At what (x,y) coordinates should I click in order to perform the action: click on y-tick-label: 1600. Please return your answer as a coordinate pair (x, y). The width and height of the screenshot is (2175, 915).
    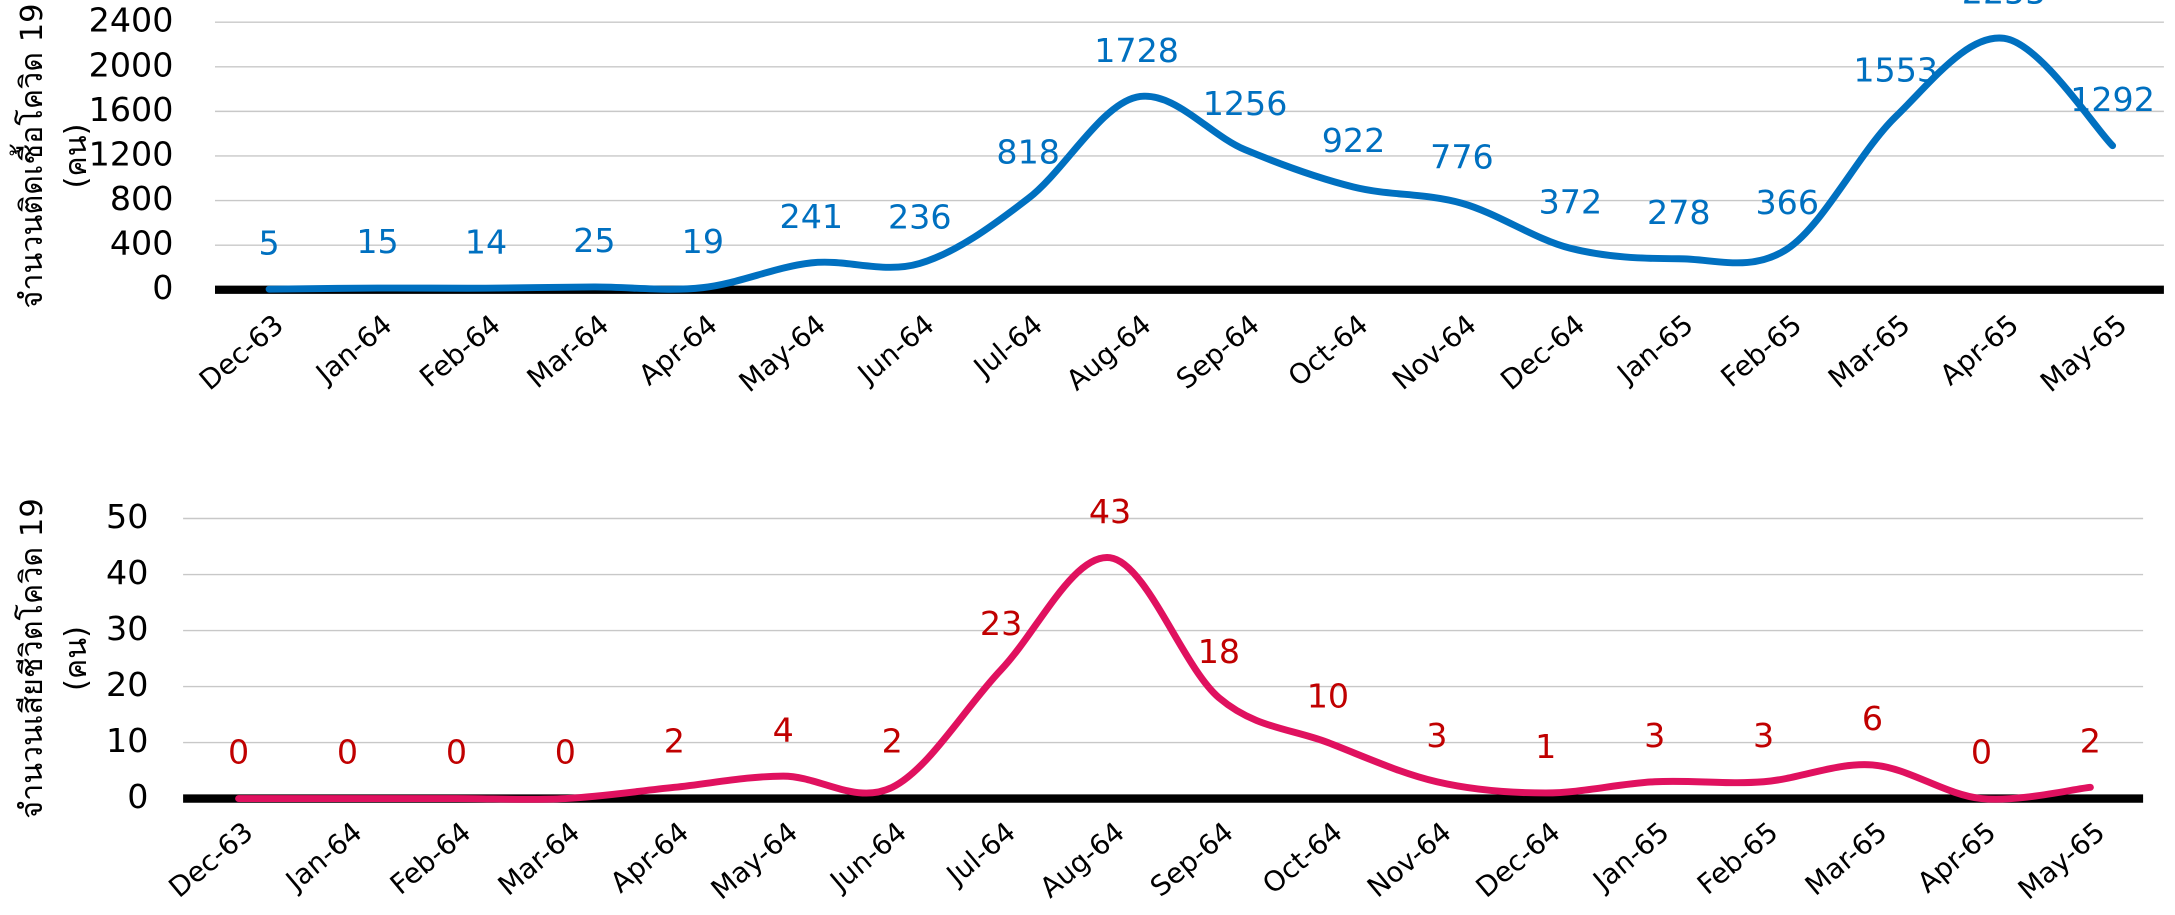
    Looking at the image, I should click on (131, 109).